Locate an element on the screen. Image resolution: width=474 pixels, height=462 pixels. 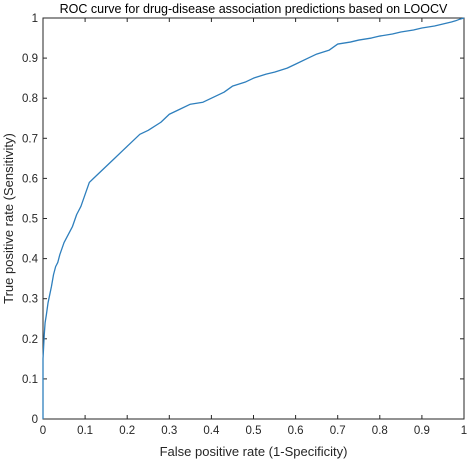
y-tick-label: 0.5 is located at coordinates (30, 220).